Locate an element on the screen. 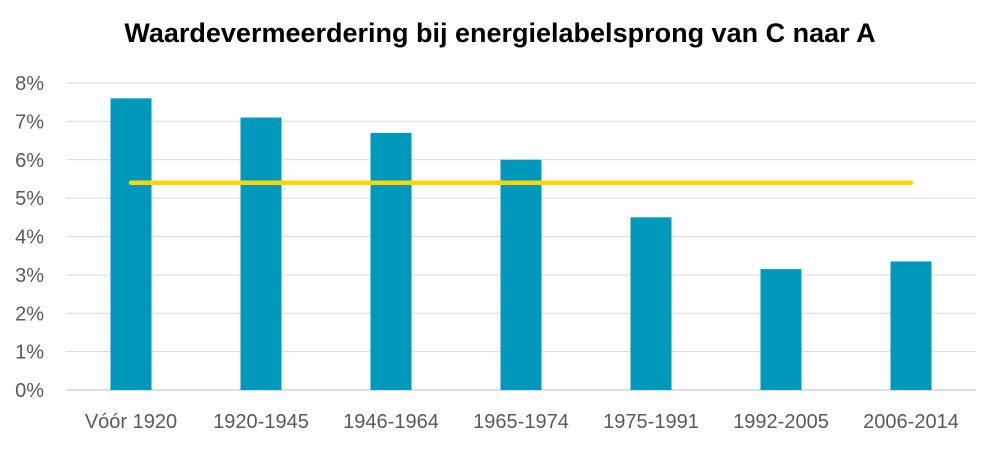  y-tick-label: 2% is located at coordinates (29, 314).